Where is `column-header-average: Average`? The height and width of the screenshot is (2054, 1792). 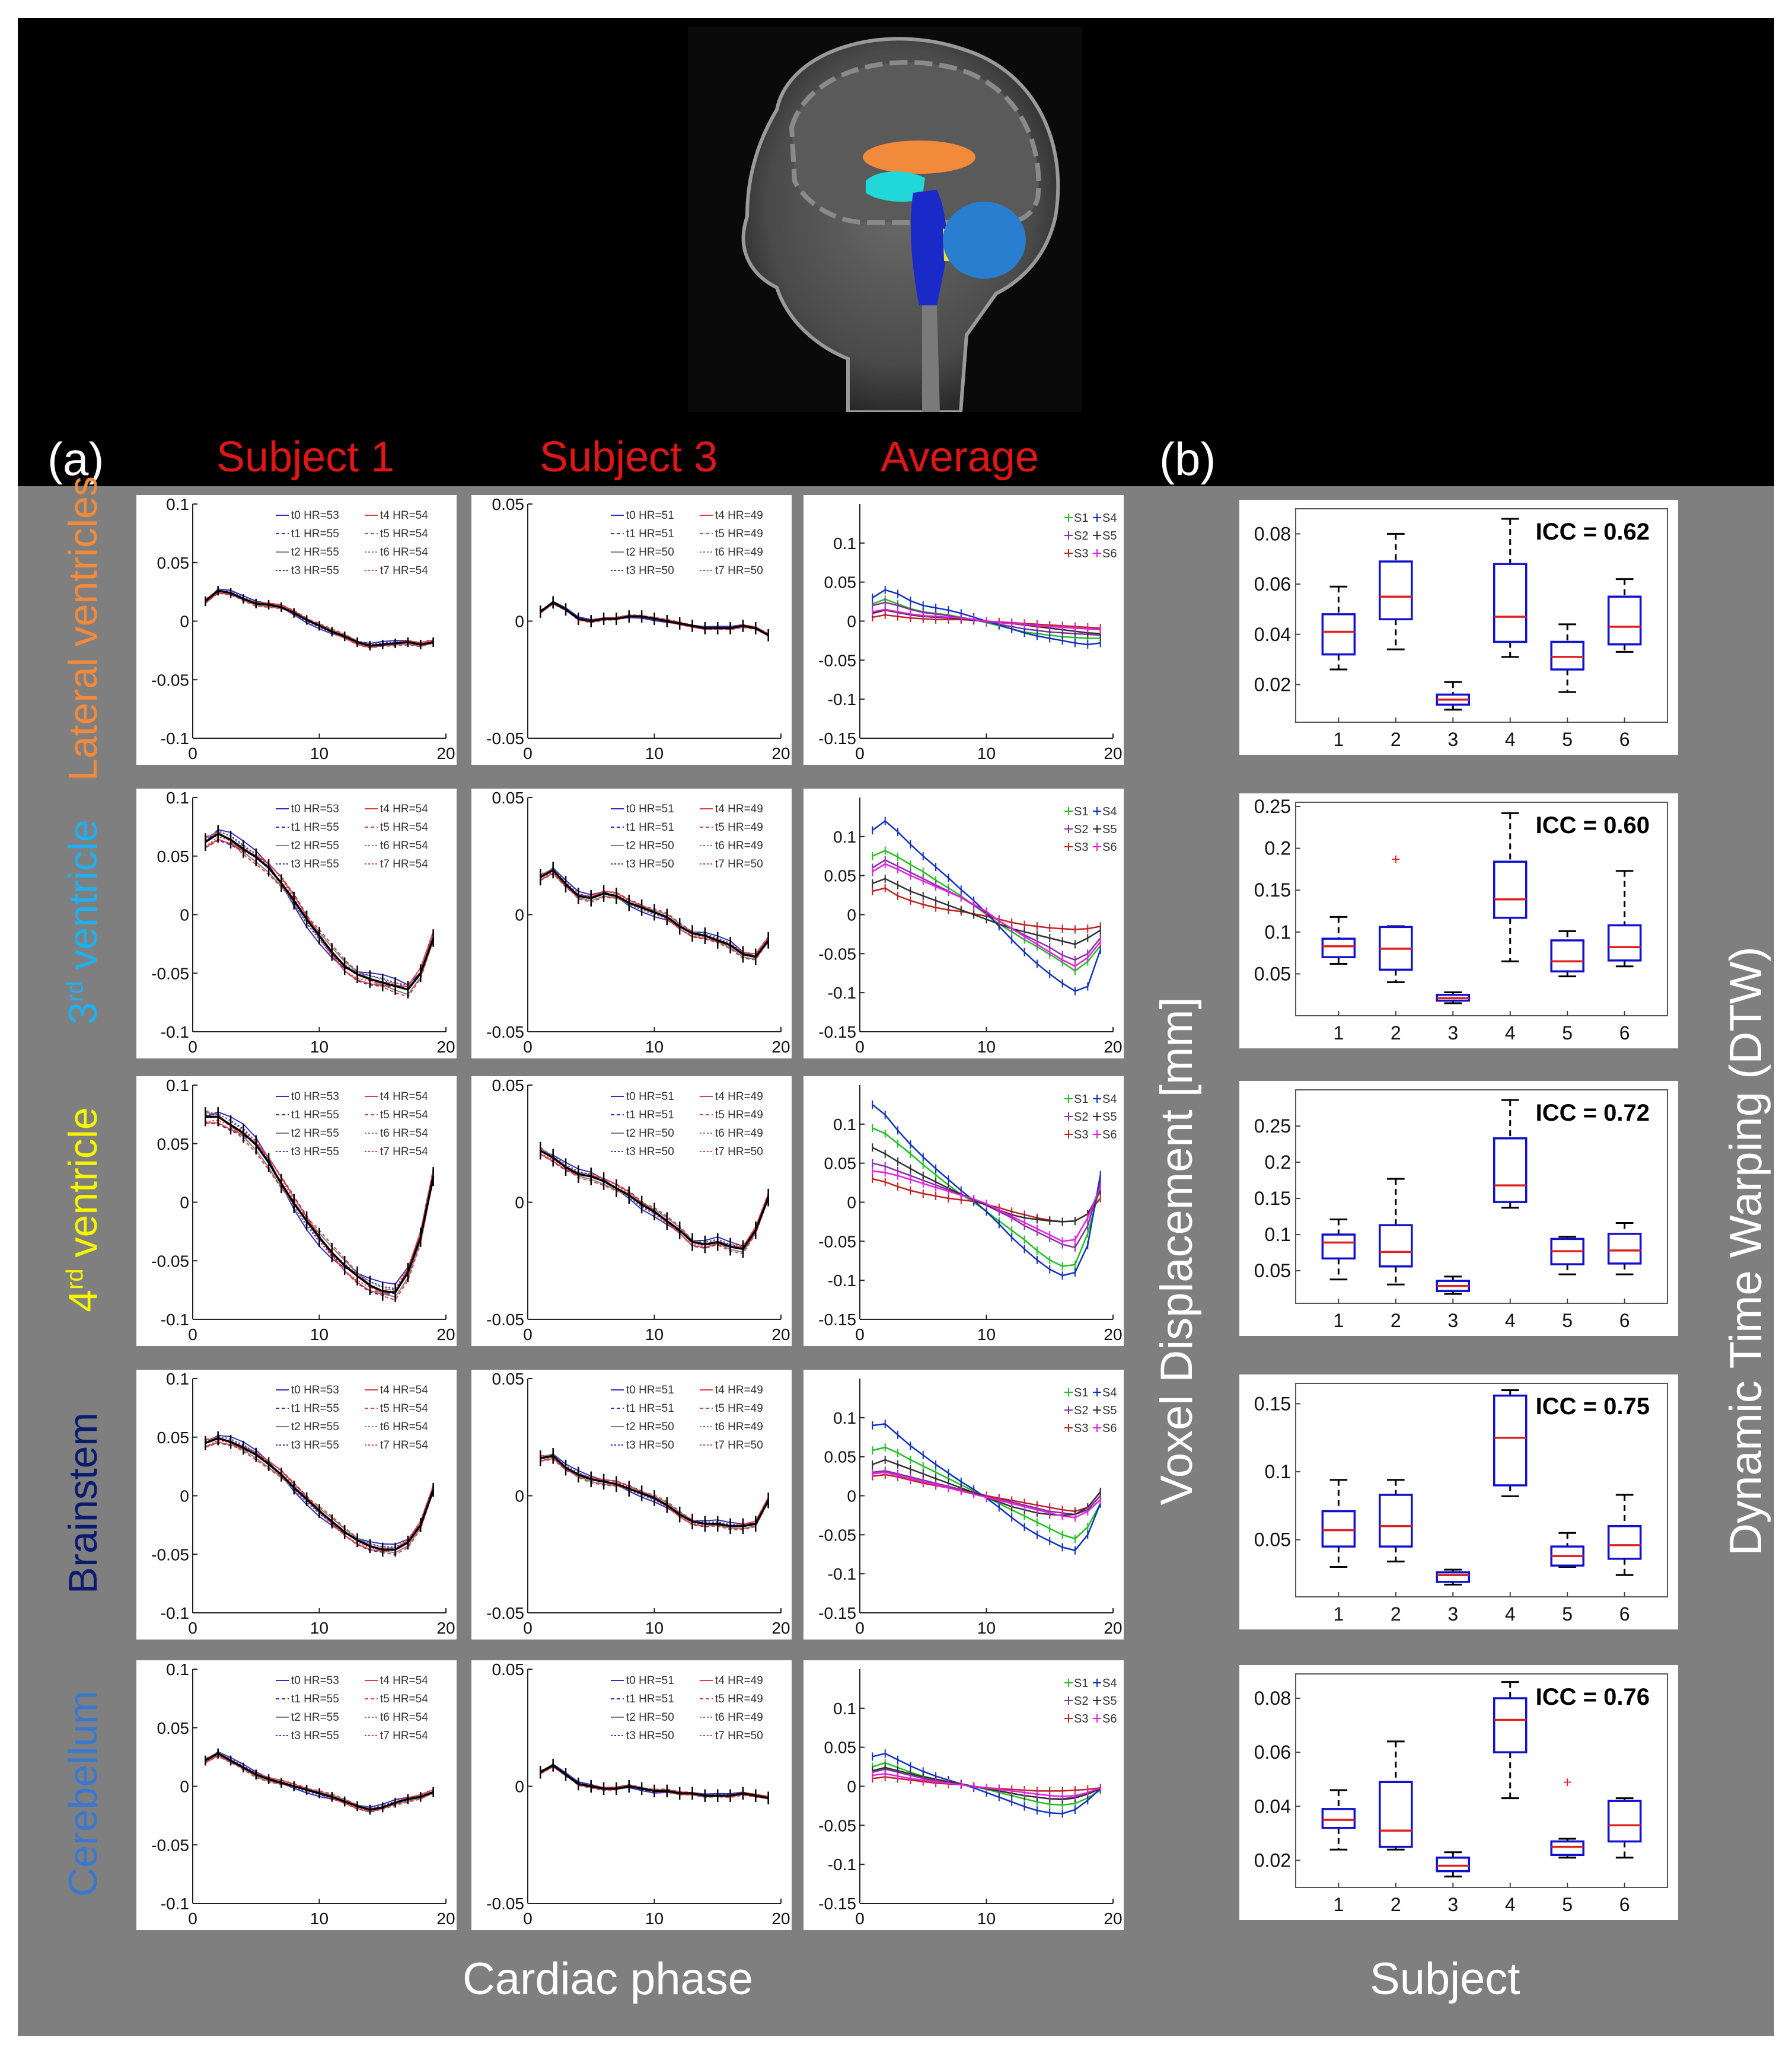 column-header-average: Average is located at coordinates (960, 457).